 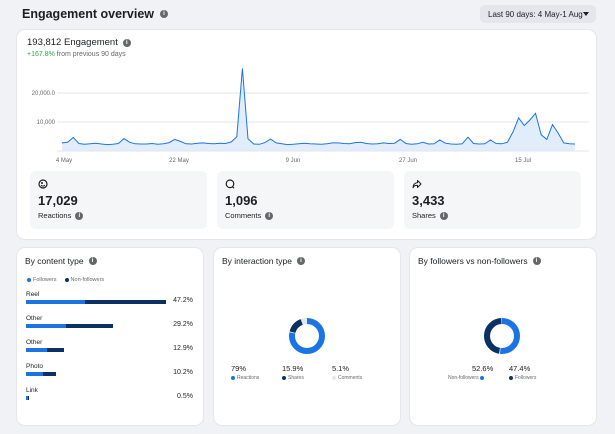 I want to click on comments-share-label: Comments, so click(x=347, y=378).